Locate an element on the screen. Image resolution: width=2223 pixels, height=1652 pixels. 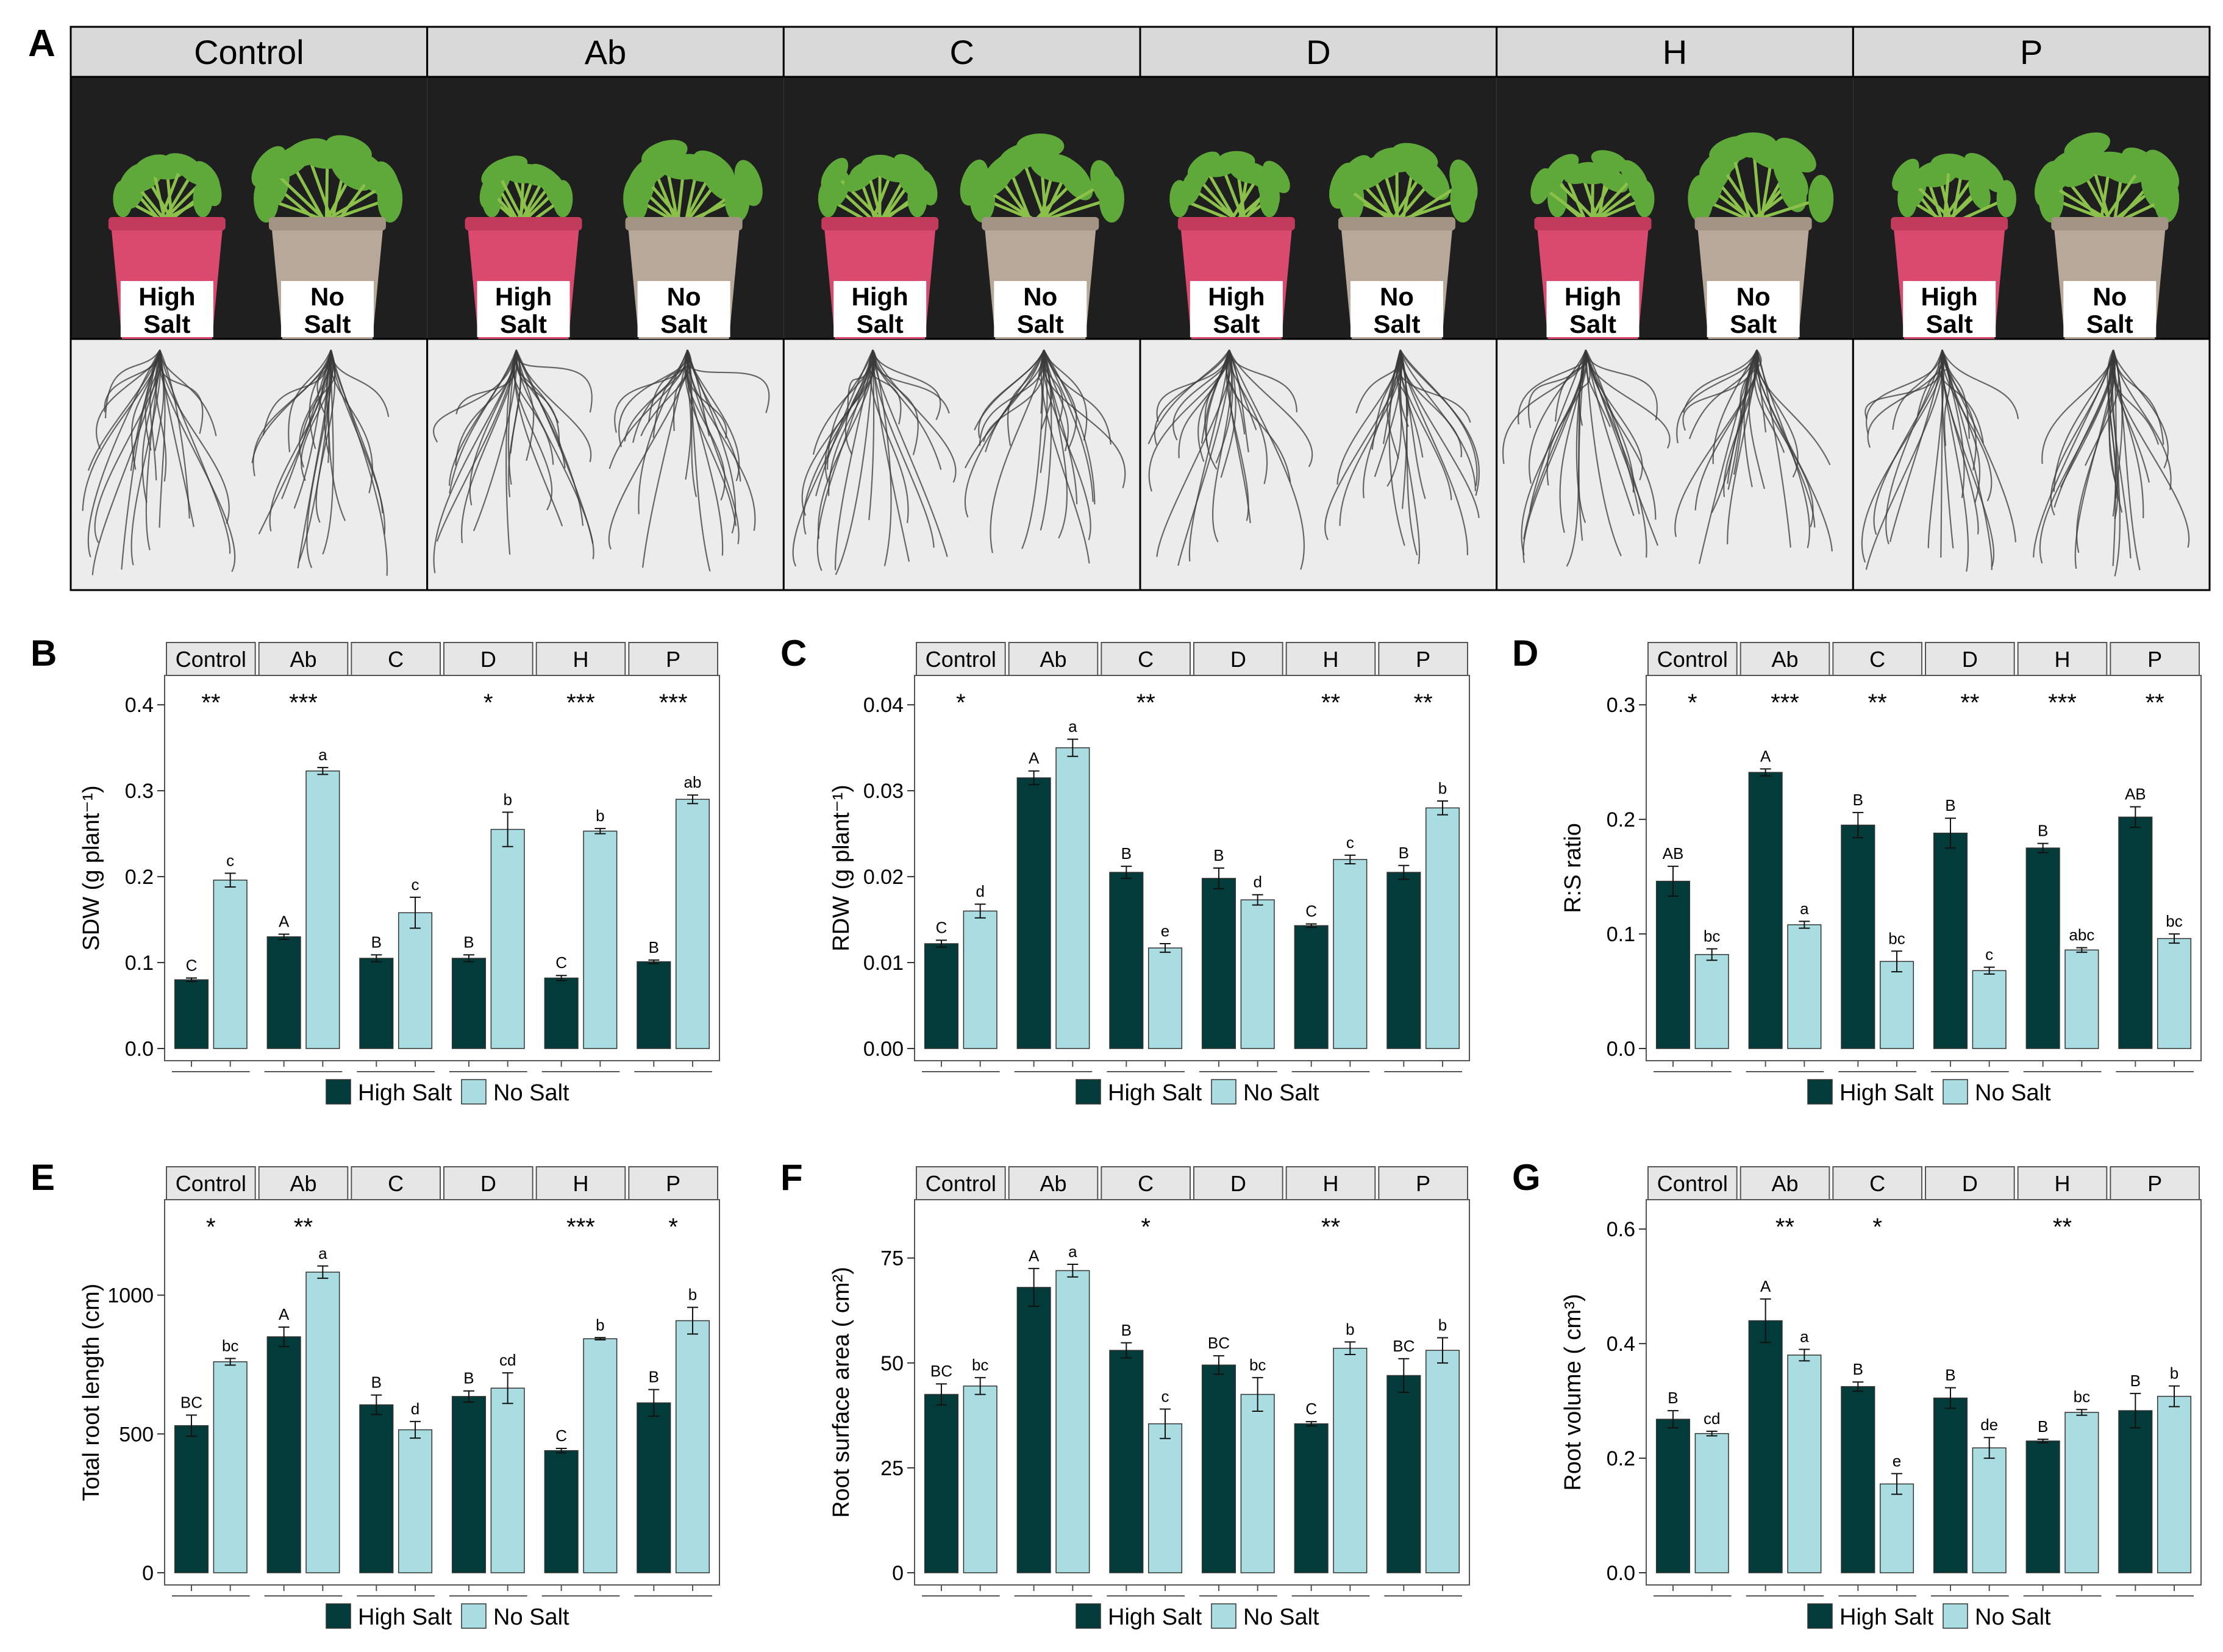
panel-a-header-label: C is located at coordinates (962, 52).